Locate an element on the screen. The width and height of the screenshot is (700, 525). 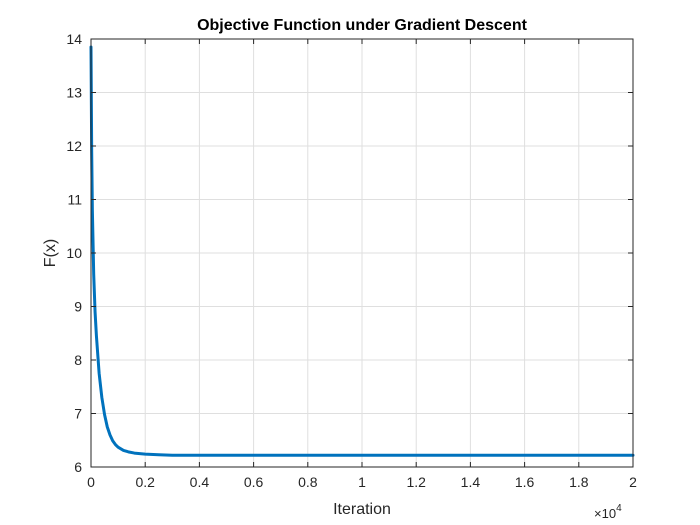
x-tick-label: 1.2 is located at coordinates (416, 482).